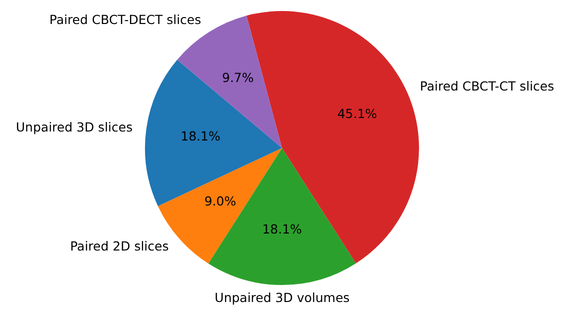 The image size is (564, 329). What do you see at coordinates (74, 127) in the screenshot?
I see `slice-label: Unpaired 3D slices` at bounding box center [74, 127].